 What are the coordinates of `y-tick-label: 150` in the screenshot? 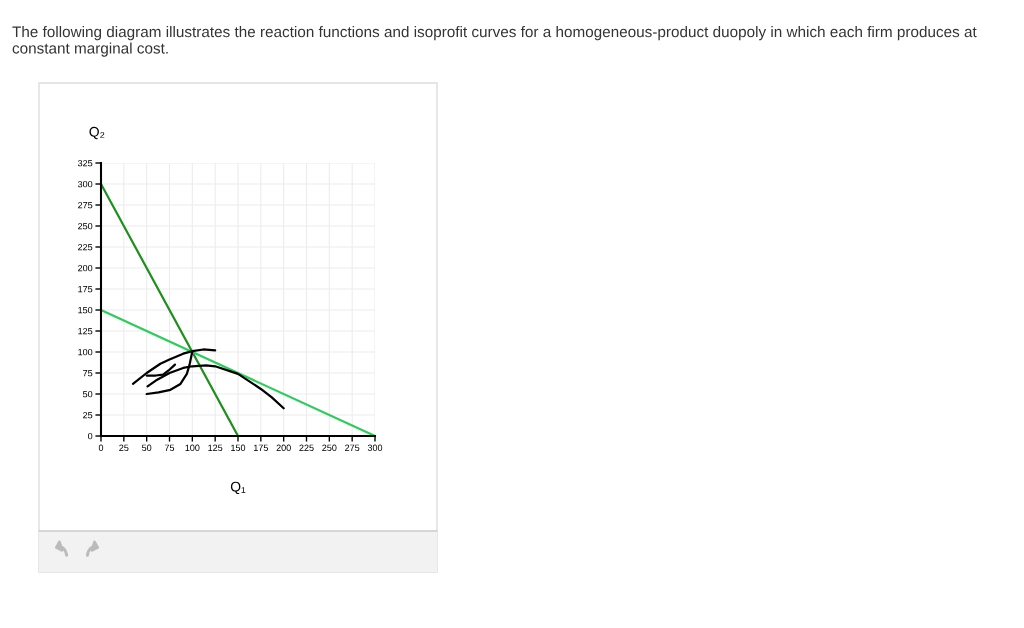 It's located at (85, 310).